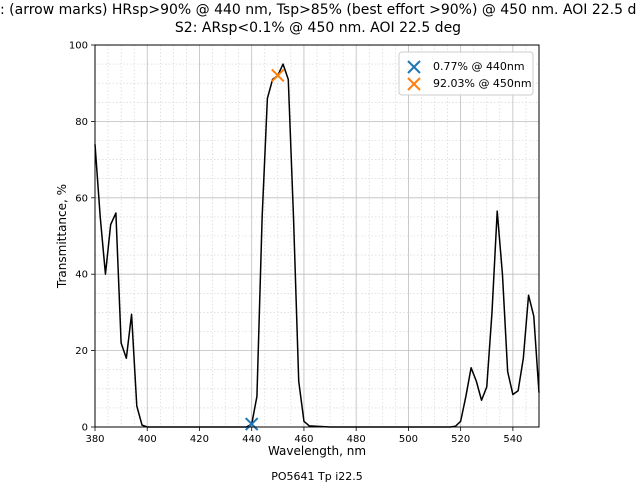 The width and height of the screenshot is (636, 483). Describe the element at coordinates (81, 275) in the screenshot. I see `y-tick-label: 40` at that location.